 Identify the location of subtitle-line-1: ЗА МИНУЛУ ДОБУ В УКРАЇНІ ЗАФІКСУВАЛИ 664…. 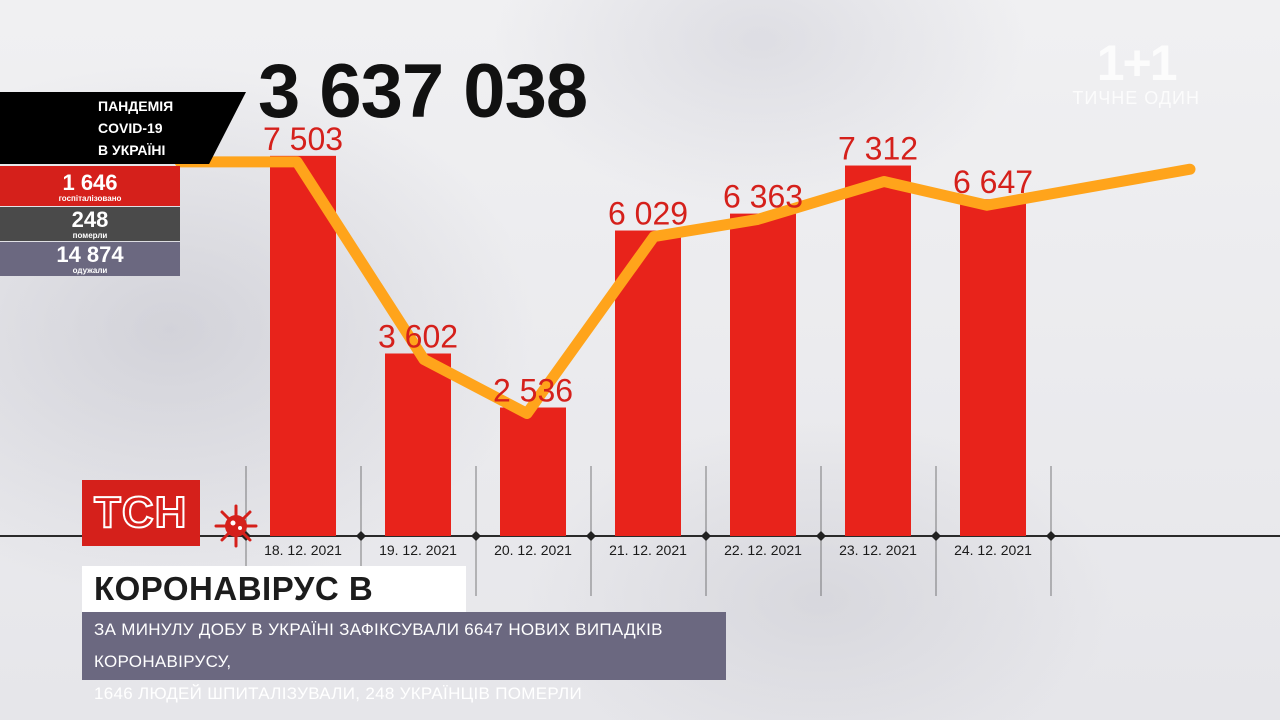
(378, 645).